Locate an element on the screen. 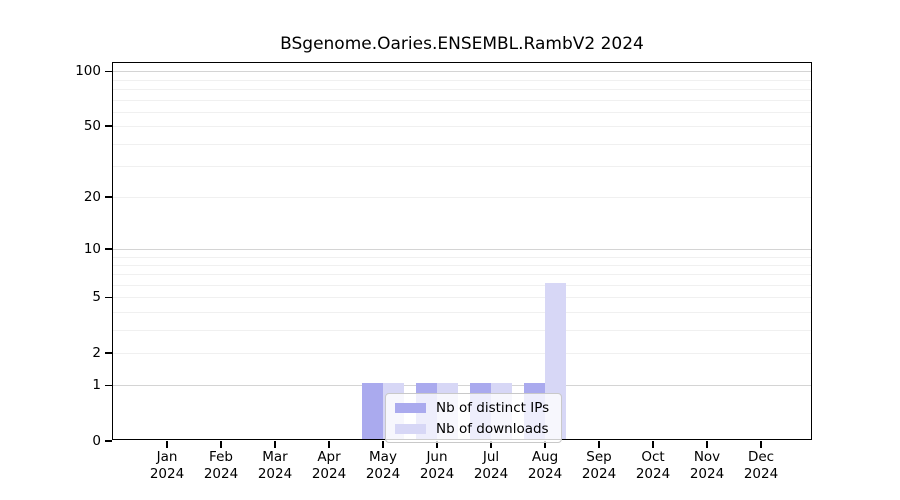  x-tick-label: Jan 2024 is located at coordinates (167, 466).